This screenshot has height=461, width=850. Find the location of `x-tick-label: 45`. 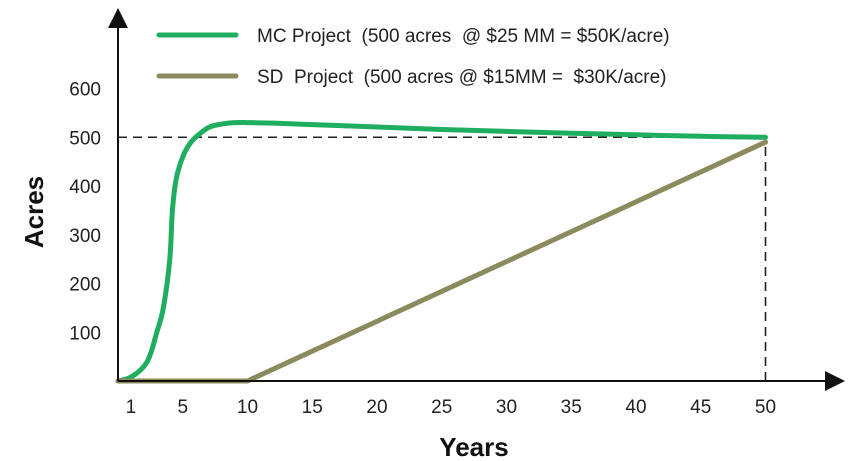

x-tick-label: 45 is located at coordinates (700, 407).